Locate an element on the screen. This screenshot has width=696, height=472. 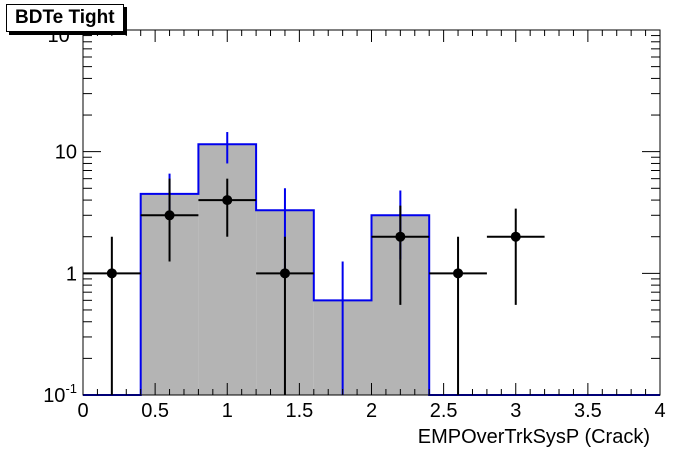
x-tick-label: 3.5 is located at coordinates (588, 411).